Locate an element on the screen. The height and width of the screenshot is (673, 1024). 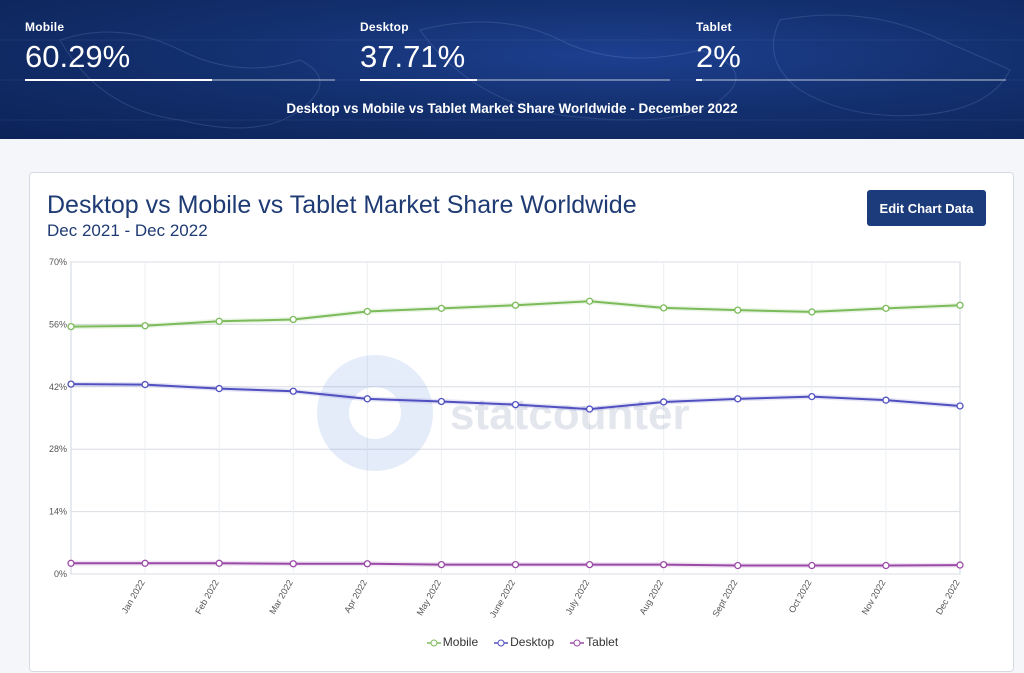
stat-mobile: Mobile 60.29% is located at coordinates (180, 50).